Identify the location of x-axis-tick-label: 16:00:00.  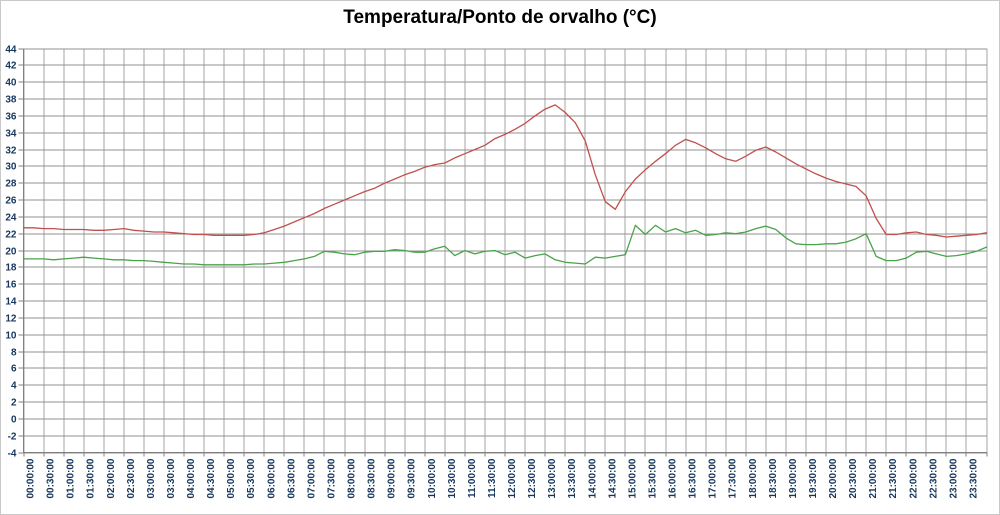
(673, 478).